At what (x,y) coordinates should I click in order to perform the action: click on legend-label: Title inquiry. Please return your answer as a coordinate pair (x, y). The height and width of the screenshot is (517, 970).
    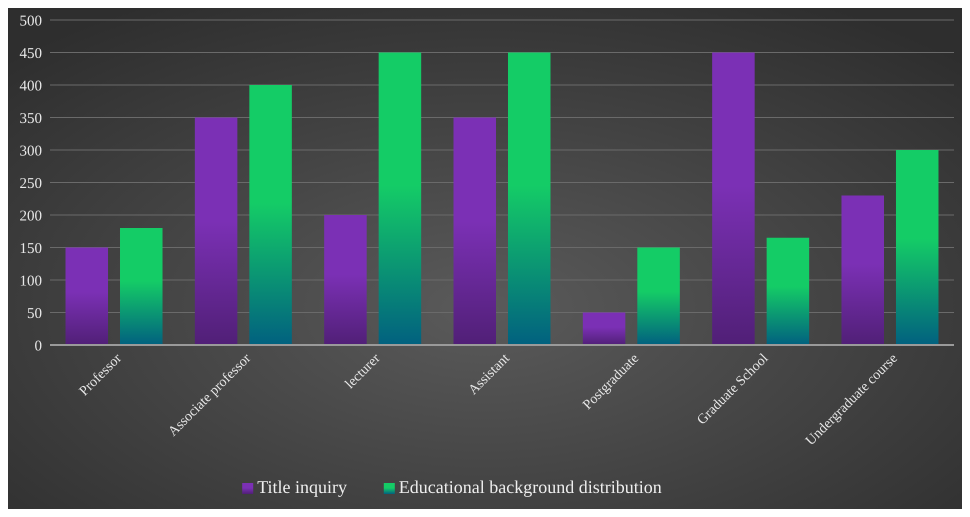
    Looking at the image, I should click on (302, 487).